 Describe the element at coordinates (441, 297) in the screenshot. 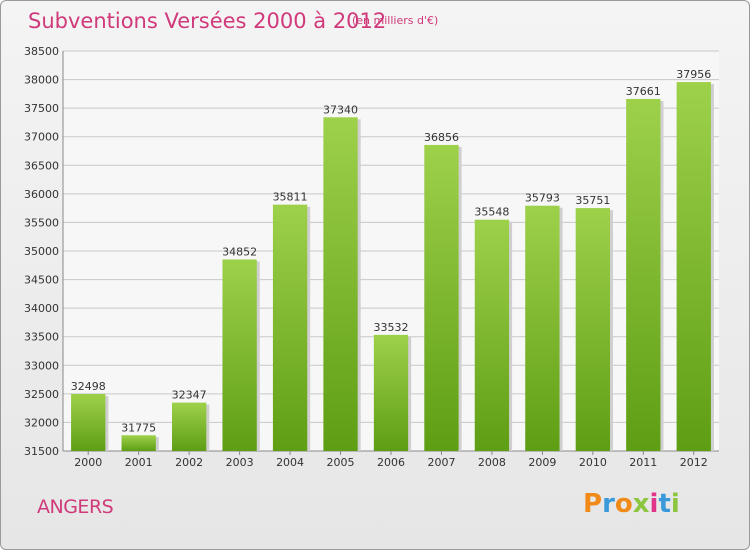

I see `bar-2007` at that location.